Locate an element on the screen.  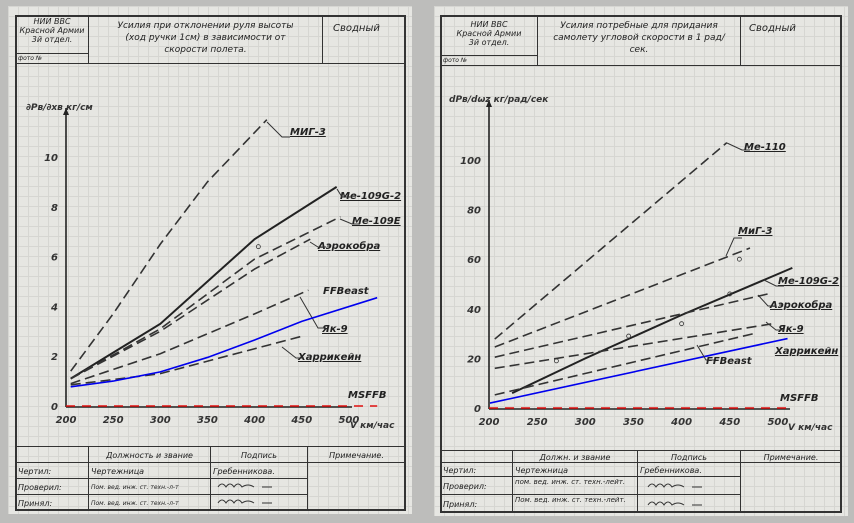
series-label: Ме-109Е is located at coordinates (376, 221).